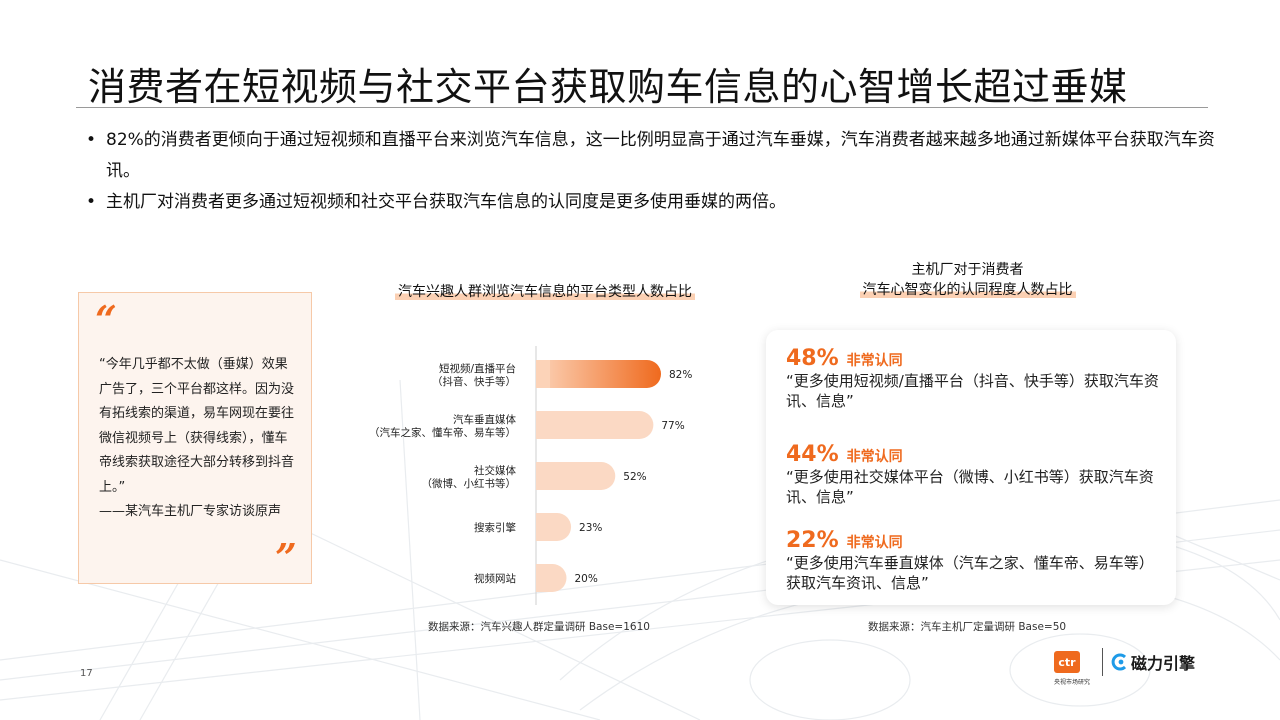  Describe the element at coordinates (680, 375) in the screenshot. I see `bar-value-label: 82%` at that location.